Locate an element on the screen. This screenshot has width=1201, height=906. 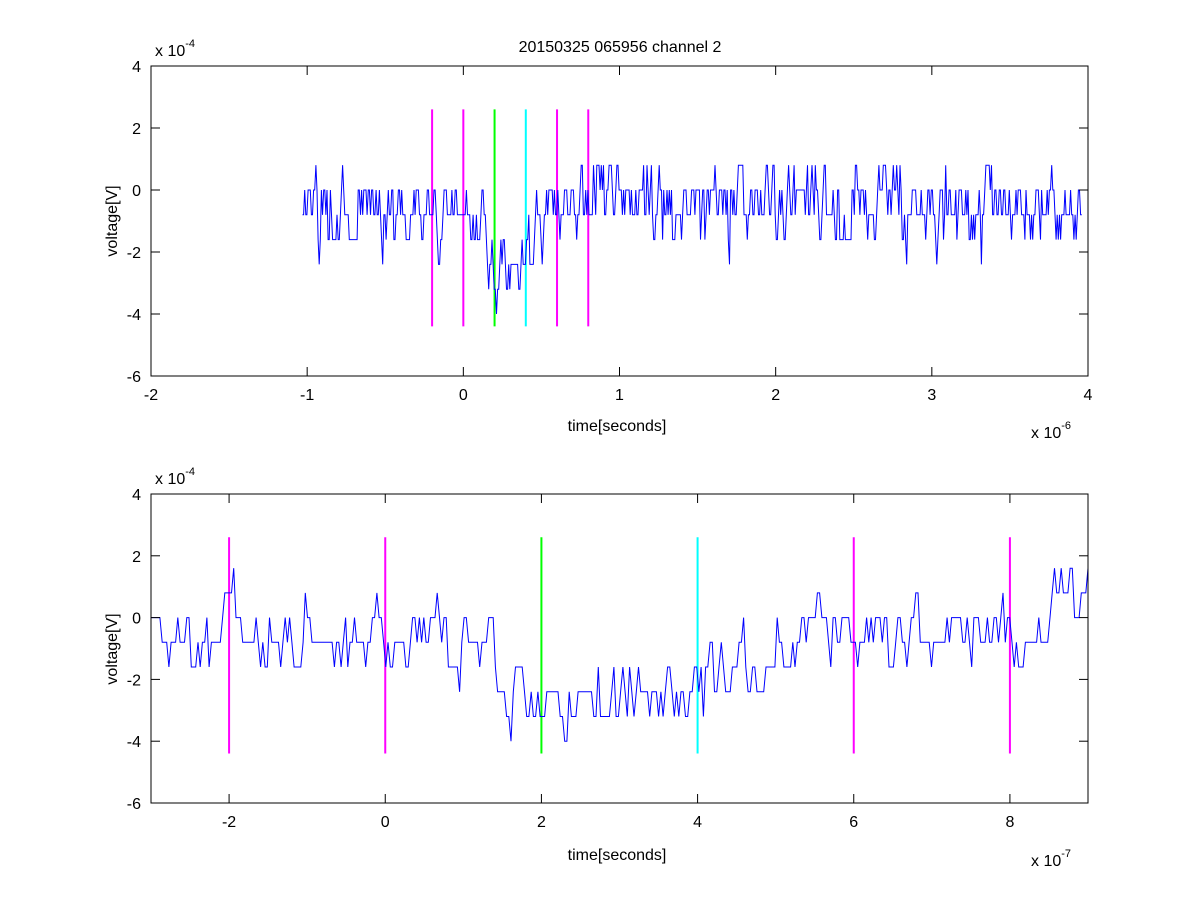
signal-trace is located at coordinates (692, 239).